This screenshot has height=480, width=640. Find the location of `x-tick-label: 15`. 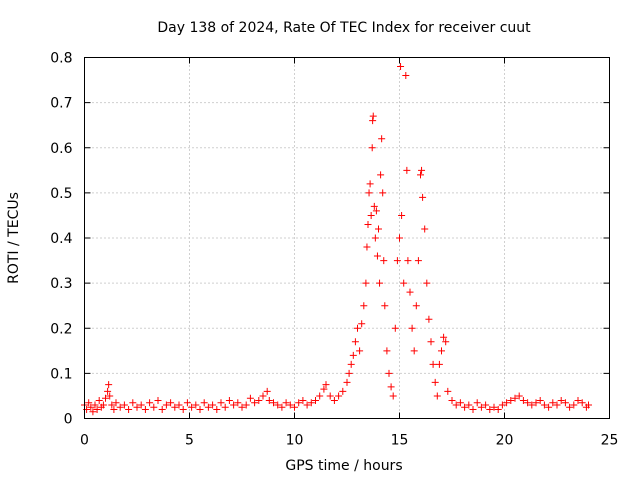

x-tick-label: 15 is located at coordinates (400, 441).